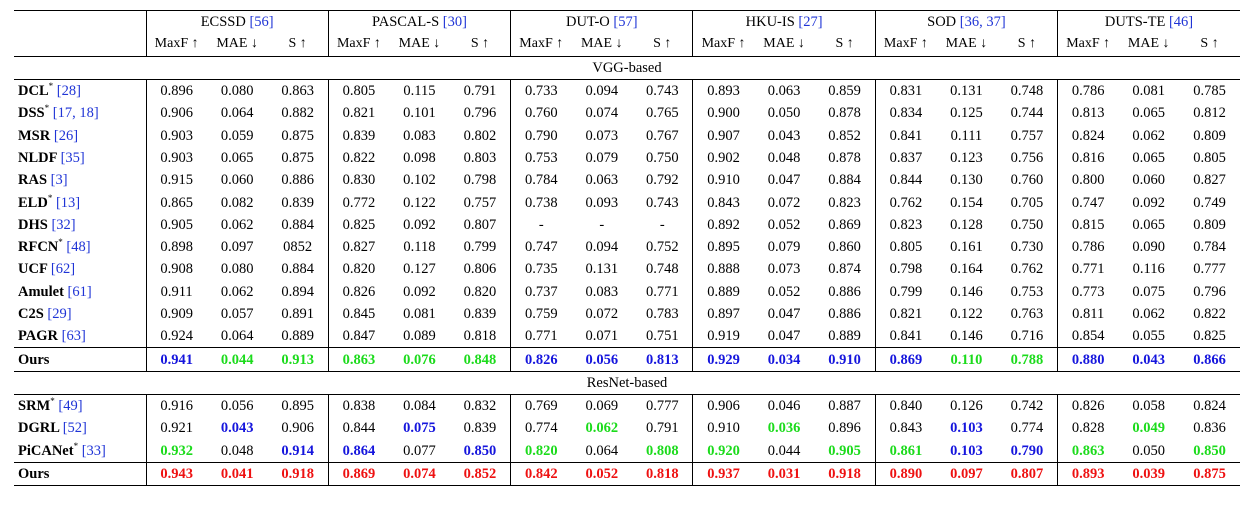  Describe the element at coordinates (358, 269) in the screenshot. I see `value-cell: 0.820` at that location.